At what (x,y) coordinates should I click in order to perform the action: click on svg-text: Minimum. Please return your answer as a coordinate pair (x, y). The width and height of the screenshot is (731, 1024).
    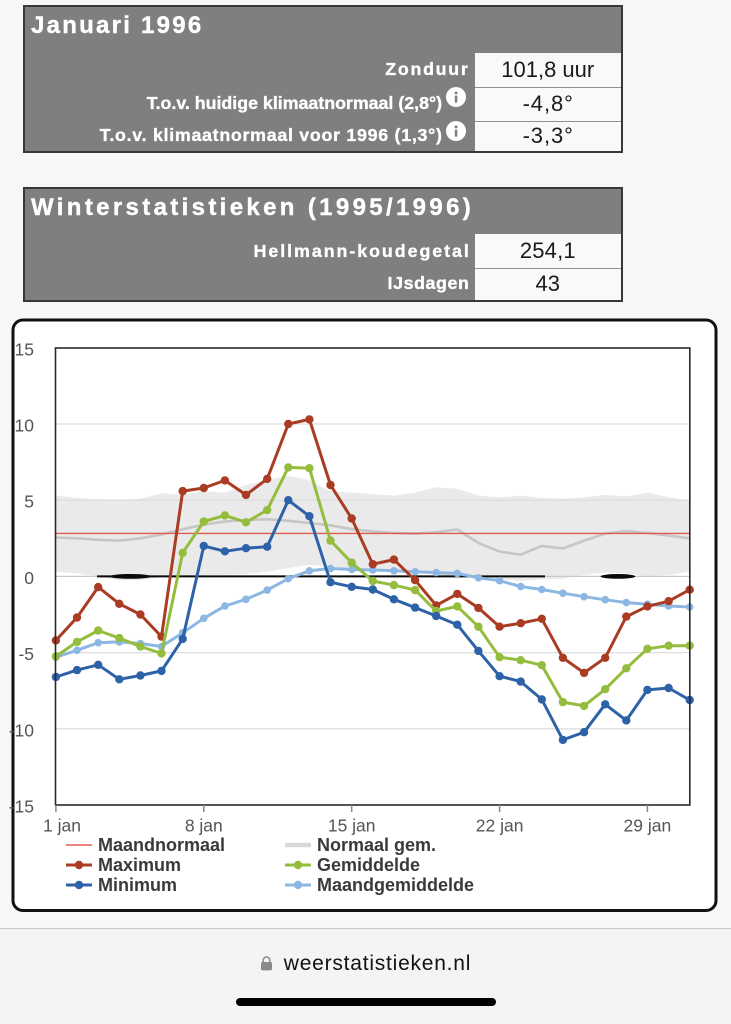
    Looking at the image, I should click on (137, 885).